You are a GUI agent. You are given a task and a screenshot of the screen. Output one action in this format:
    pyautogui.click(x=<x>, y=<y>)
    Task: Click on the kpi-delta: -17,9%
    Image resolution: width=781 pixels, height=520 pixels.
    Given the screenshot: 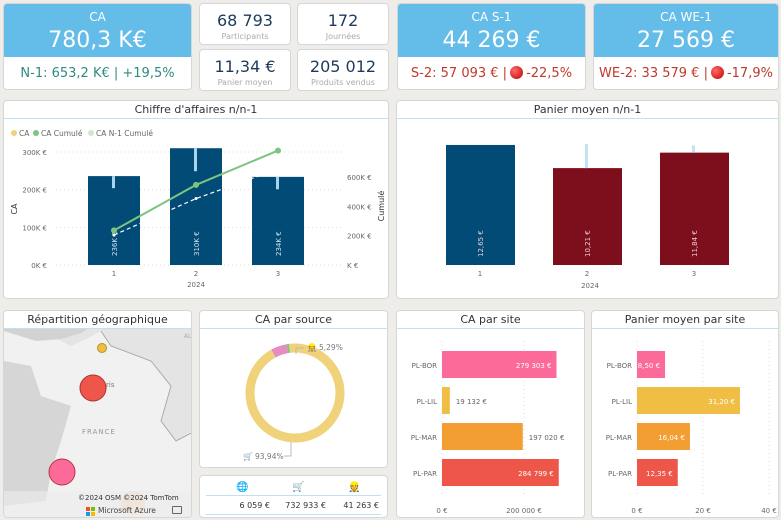 What is the action you would take?
    pyautogui.click(x=749, y=73)
    